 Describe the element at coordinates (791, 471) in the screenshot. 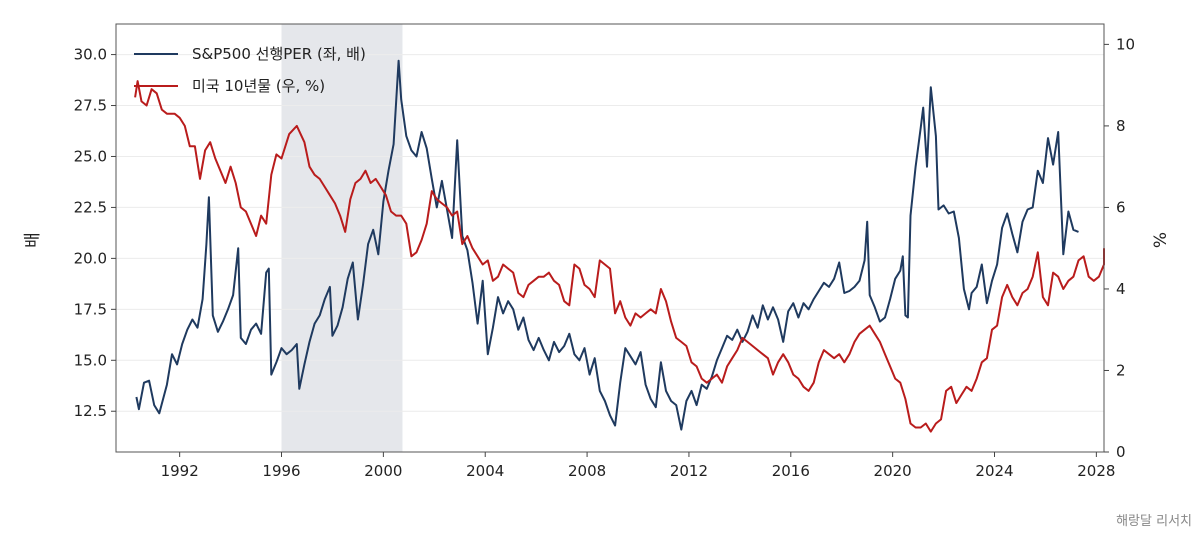

I see `x-tick-label: 2016` at that location.